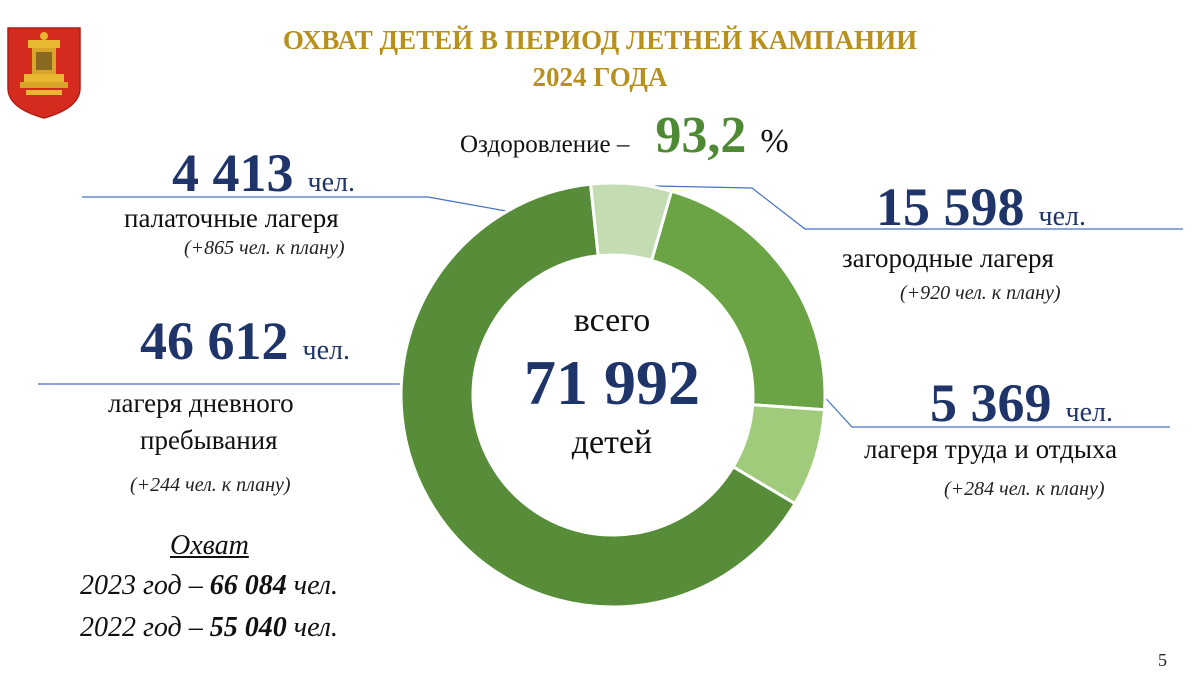  I want to click on history-2023-suffix: чел., so click(312, 585).